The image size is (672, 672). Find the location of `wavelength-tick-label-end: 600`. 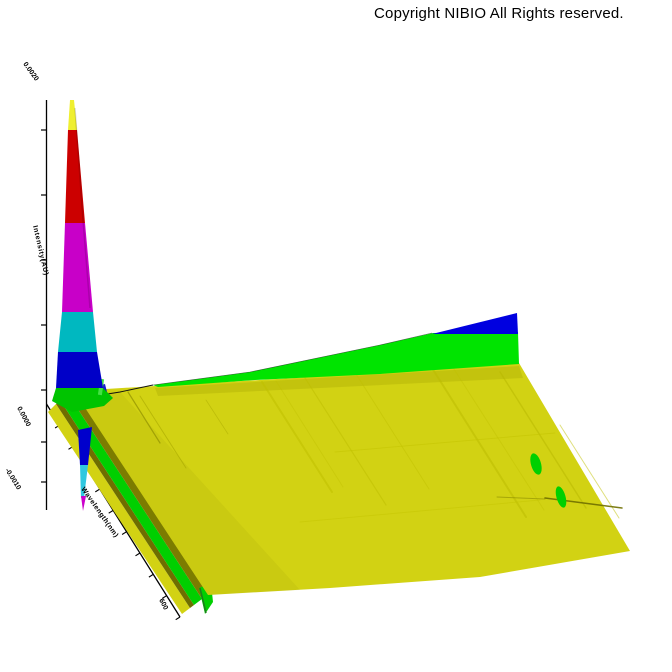

wavelength-tick-label-end: 600 is located at coordinates (163, 605).